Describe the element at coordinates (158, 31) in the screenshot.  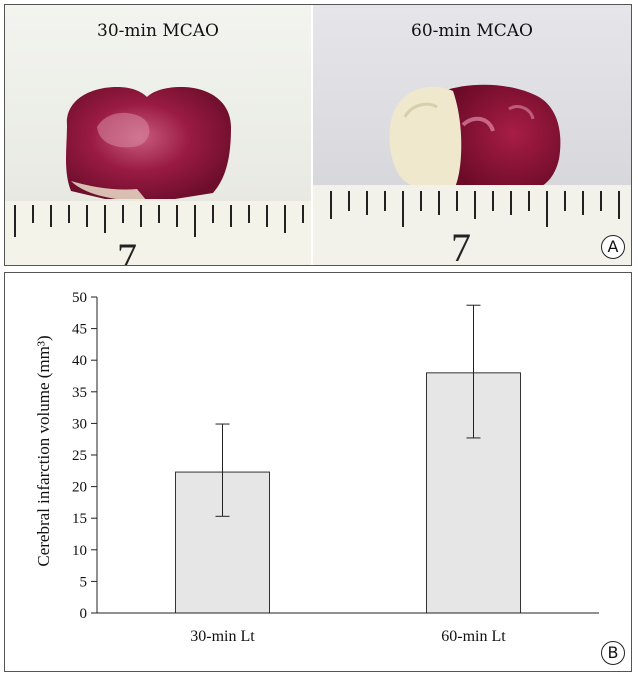
I see `photo-label-30-min: 30-min MCAO` at that location.